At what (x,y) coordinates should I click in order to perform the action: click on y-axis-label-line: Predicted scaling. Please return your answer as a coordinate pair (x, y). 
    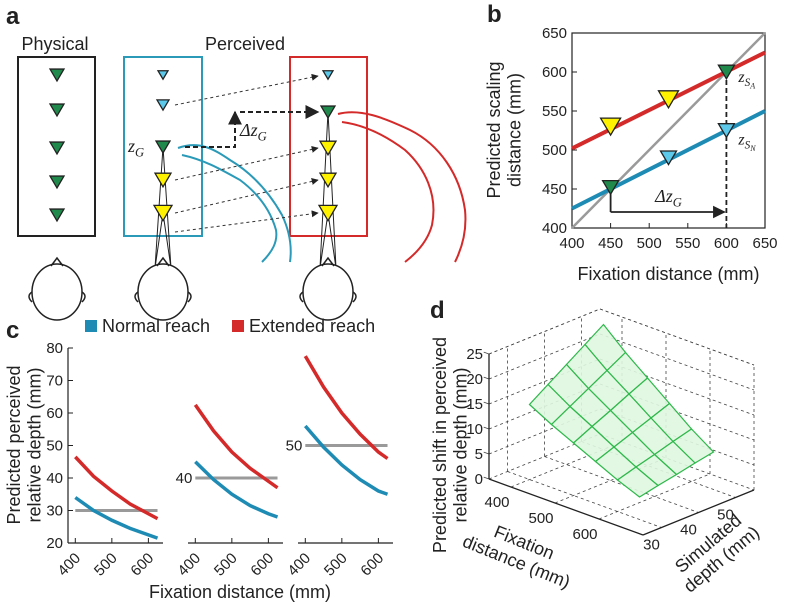
    Looking at the image, I should click on (494, 129).